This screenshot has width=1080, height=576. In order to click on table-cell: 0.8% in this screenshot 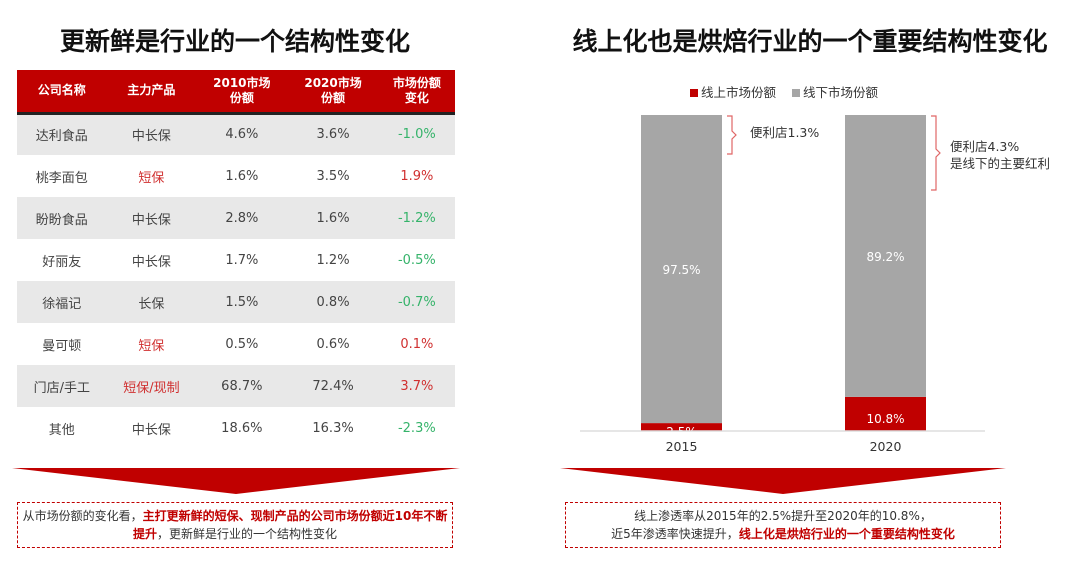, I will do `click(333, 302)`.